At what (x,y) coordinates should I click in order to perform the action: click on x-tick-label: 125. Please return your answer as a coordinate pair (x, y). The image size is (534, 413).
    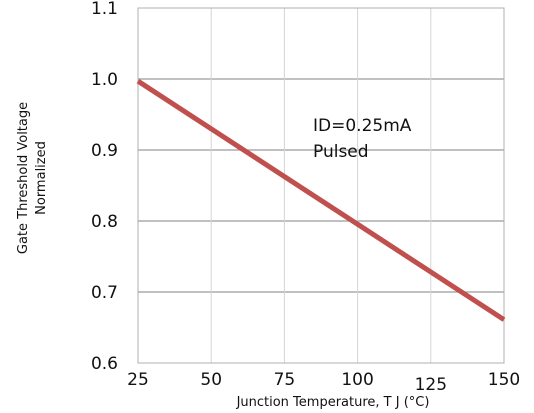
    Looking at the image, I should click on (431, 385).